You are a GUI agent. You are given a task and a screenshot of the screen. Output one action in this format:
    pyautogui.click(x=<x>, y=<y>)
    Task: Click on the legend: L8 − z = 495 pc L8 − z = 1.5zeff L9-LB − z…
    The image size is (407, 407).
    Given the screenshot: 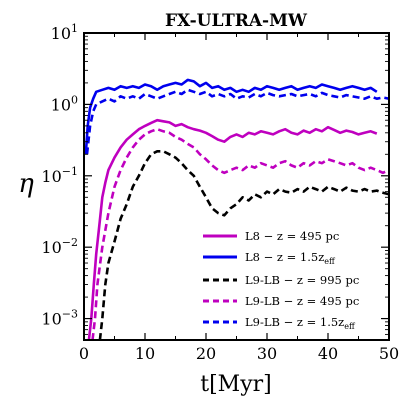 What is the action you would take?
    pyautogui.click(x=281, y=280)
    